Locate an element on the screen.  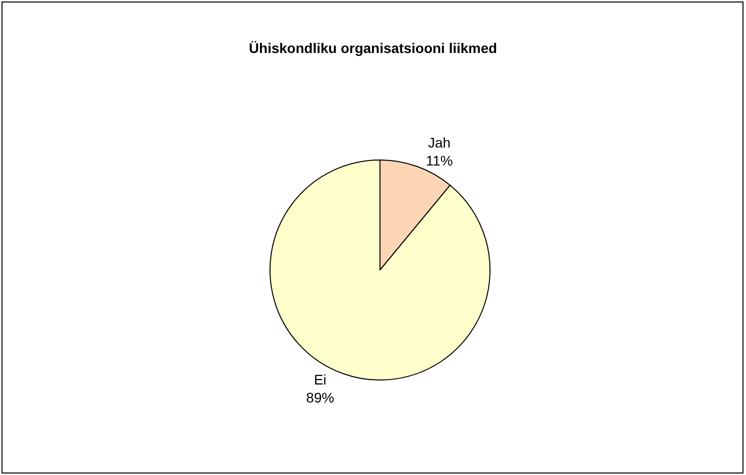
chart-title: Ühiskondliku organisatsiooni liikmed is located at coordinates (373, 48).